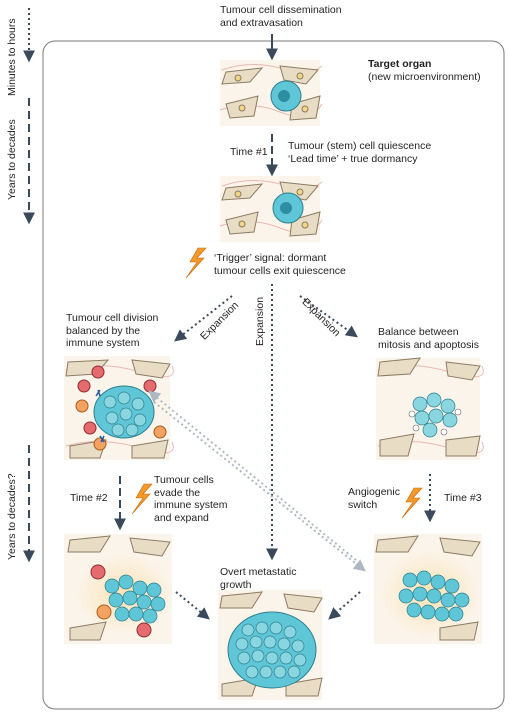 The width and height of the screenshot is (509, 714). What do you see at coordinates (260, 321) in the screenshot?
I see `expansion-label-center: Expansion` at bounding box center [260, 321].